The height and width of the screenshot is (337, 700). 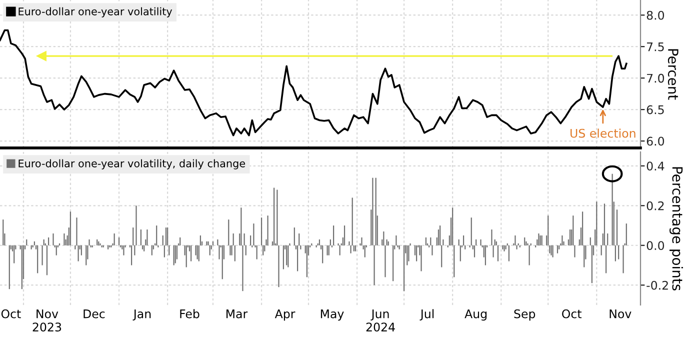 What do you see at coordinates (475, 315) in the screenshot?
I see `x-tick-label: Aug` at bounding box center [475, 315].